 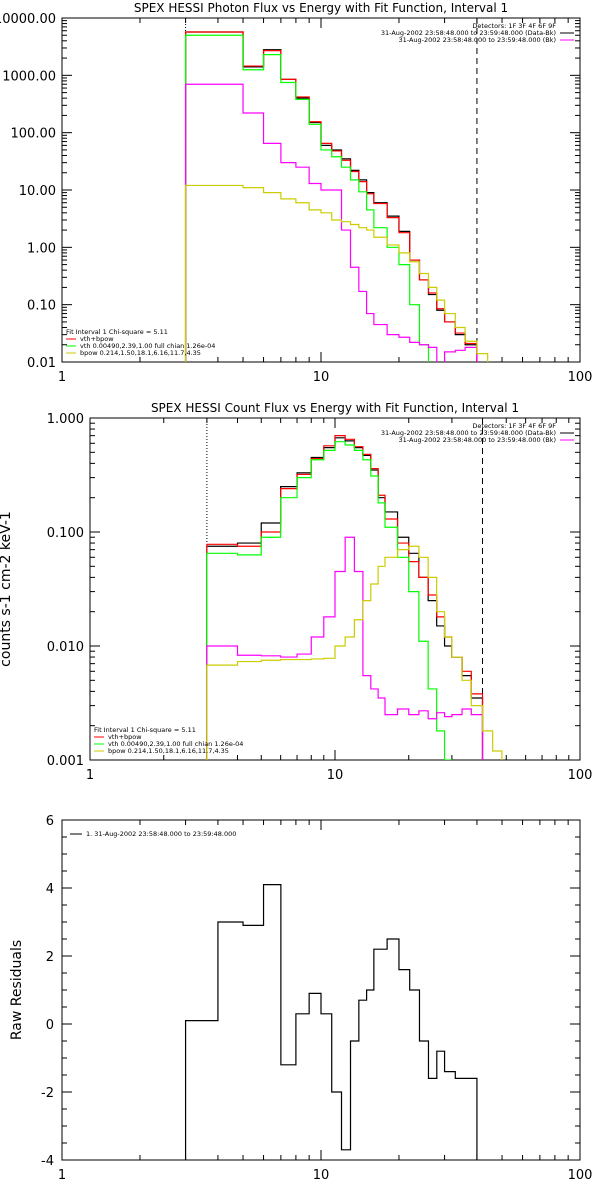 I want to click on y-tick-label: 1.00, so click(x=41, y=248).